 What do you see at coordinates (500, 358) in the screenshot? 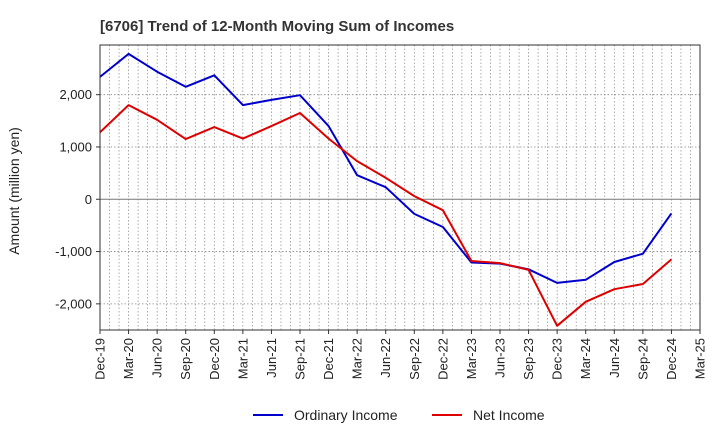
I see `x-tick-label: Jun-23` at bounding box center [500, 358].